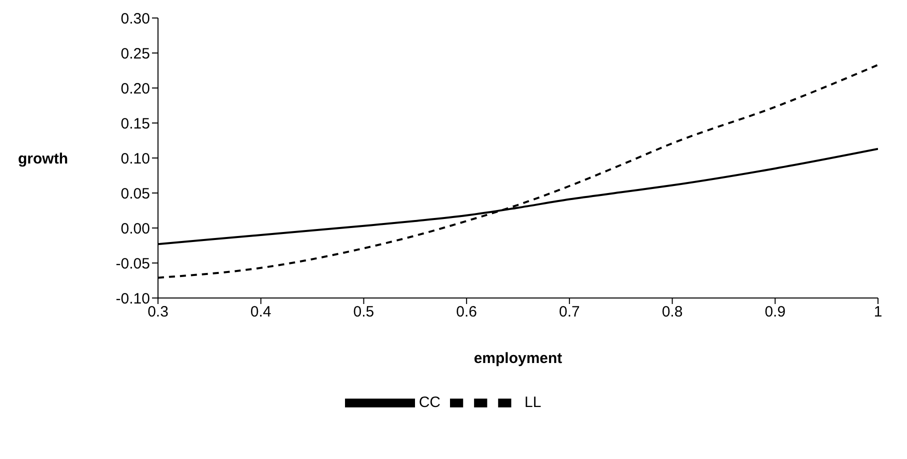 The height and width of the screenshot is (459, 907). What do you see at coordinates (533, 403) in the screenshot?
I see `legend-label: LL` at bounding box center [533, 403].